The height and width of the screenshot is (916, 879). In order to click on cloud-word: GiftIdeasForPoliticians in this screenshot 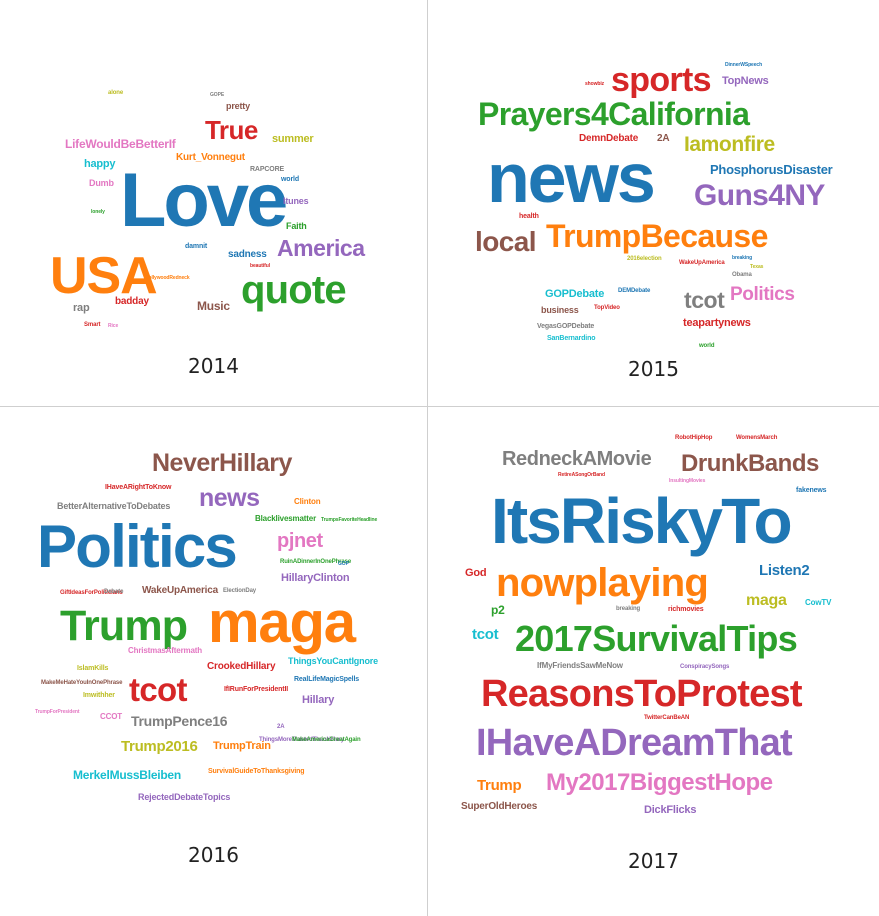, I will do `click(91, 593)`.